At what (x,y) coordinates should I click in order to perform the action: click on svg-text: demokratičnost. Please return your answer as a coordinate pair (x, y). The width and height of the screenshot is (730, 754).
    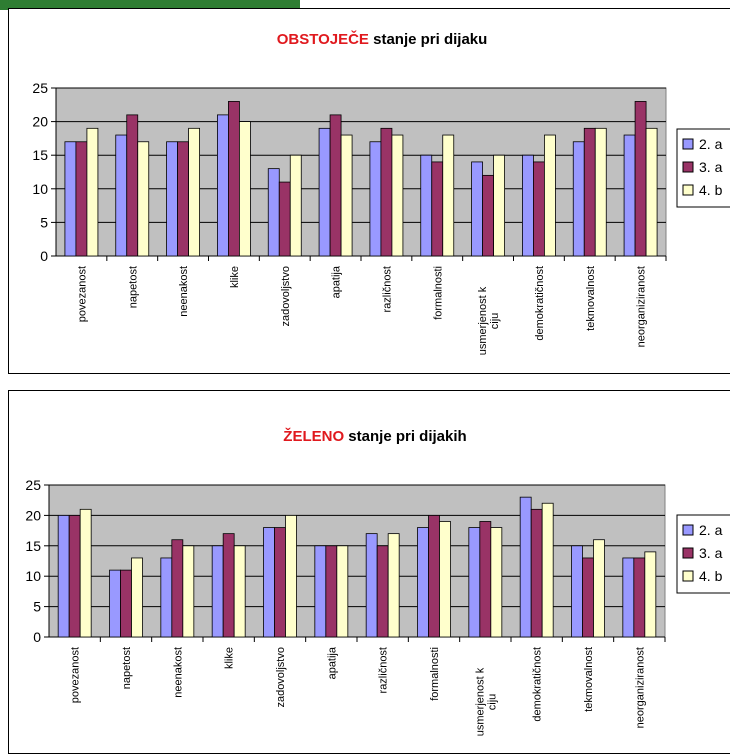
    Looking at the image, I should click on (538, 684).